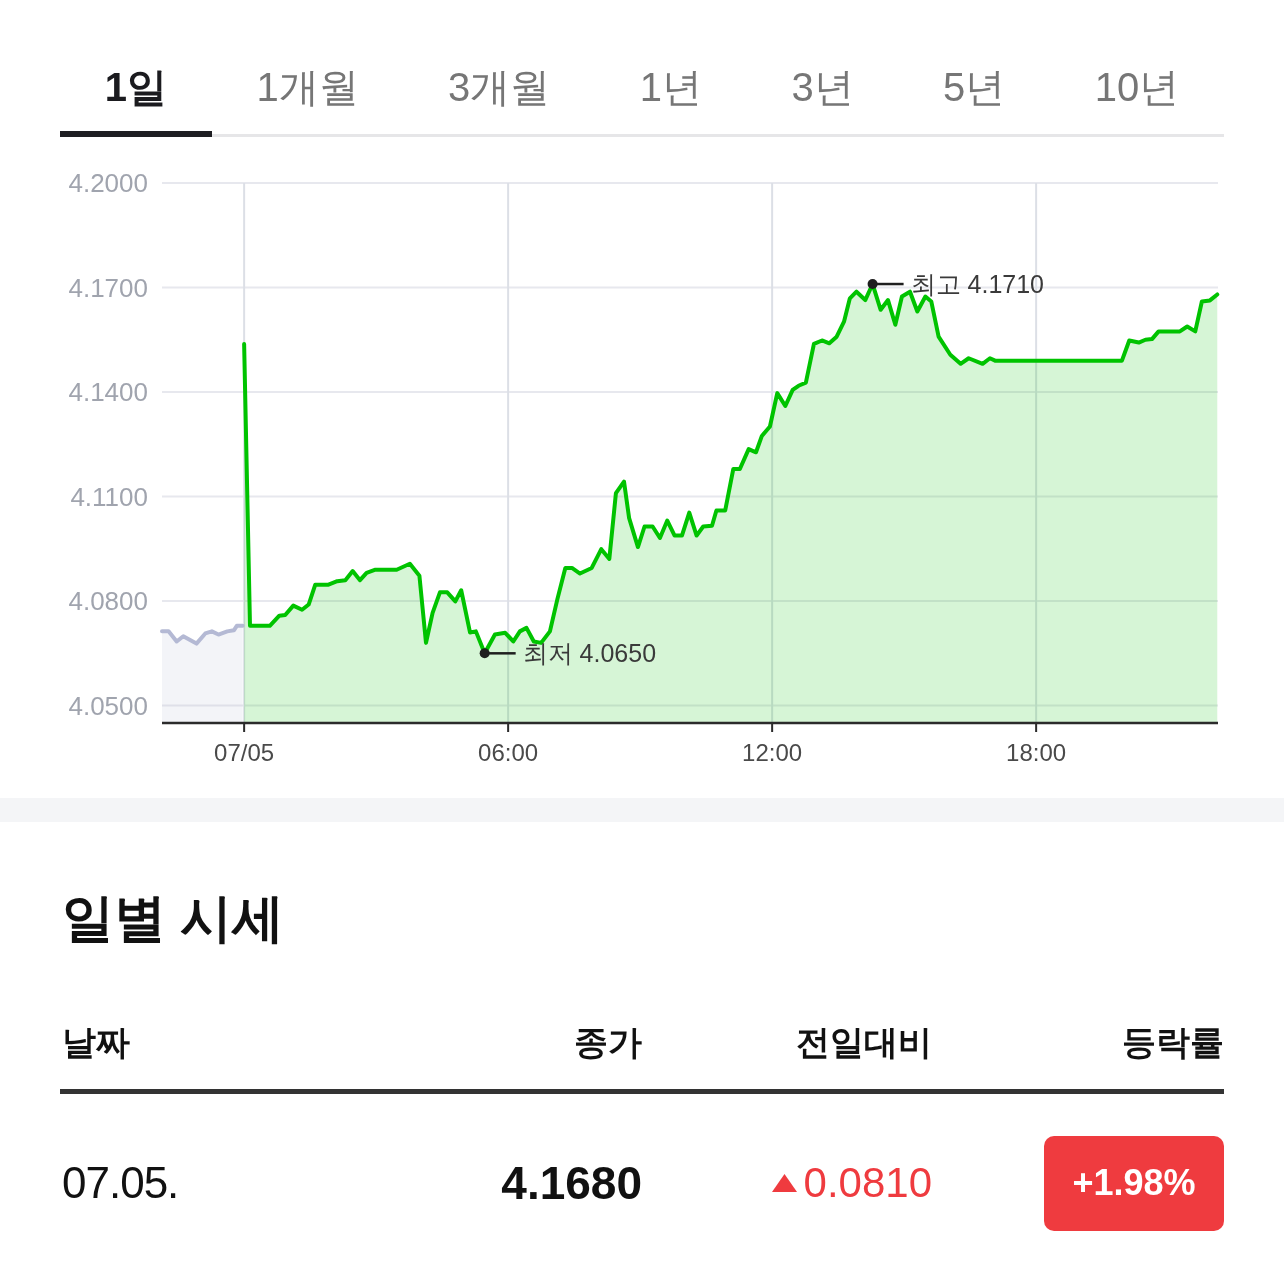 This screenshot has height=1262, width=1284. I want to click on text: 날짜, so click(96, 1042).